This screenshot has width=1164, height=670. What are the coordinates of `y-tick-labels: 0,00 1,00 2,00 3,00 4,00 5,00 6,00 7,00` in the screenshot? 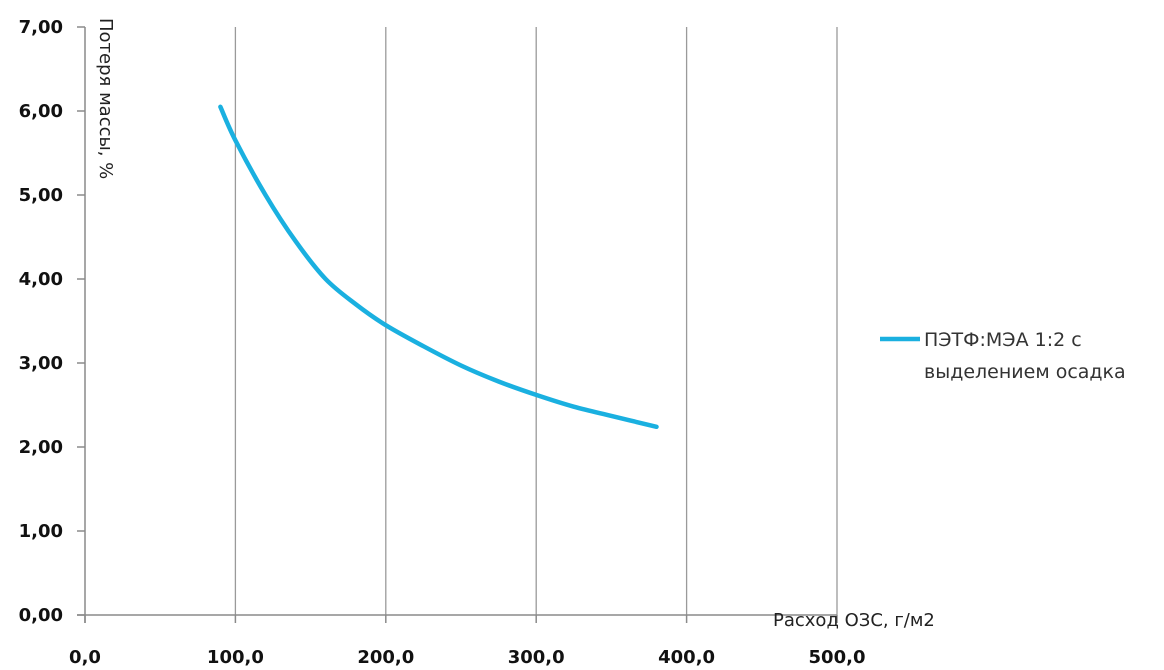 It's located at (52, 321).